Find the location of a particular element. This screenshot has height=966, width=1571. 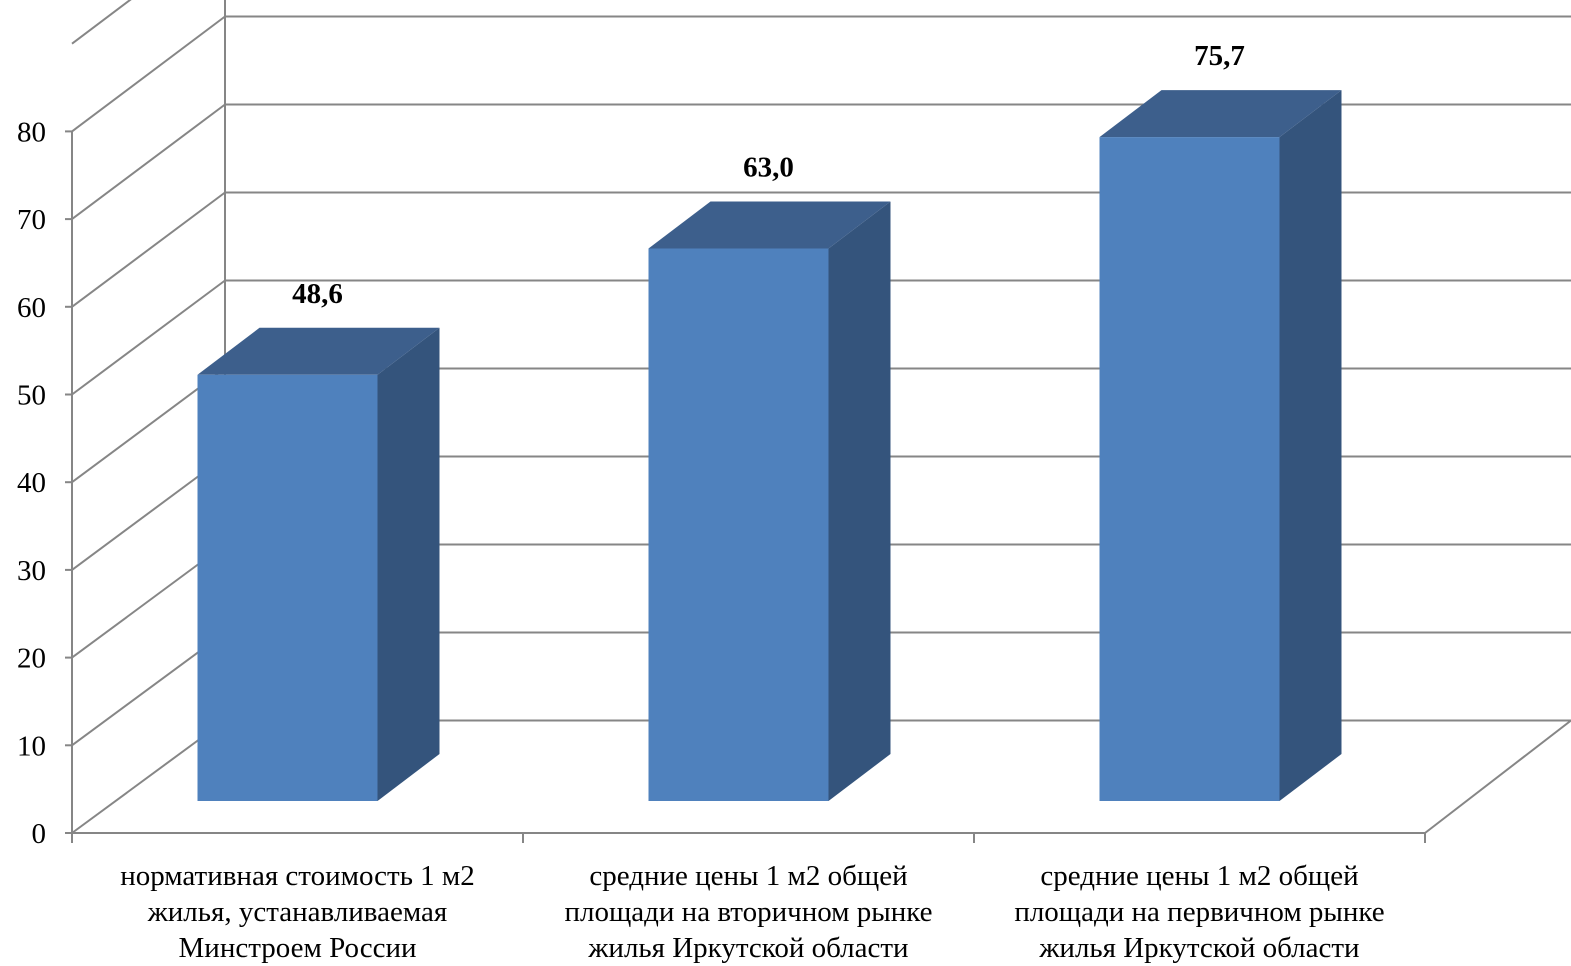

y-tick-label: 30 is located at coordinates (31, 571).